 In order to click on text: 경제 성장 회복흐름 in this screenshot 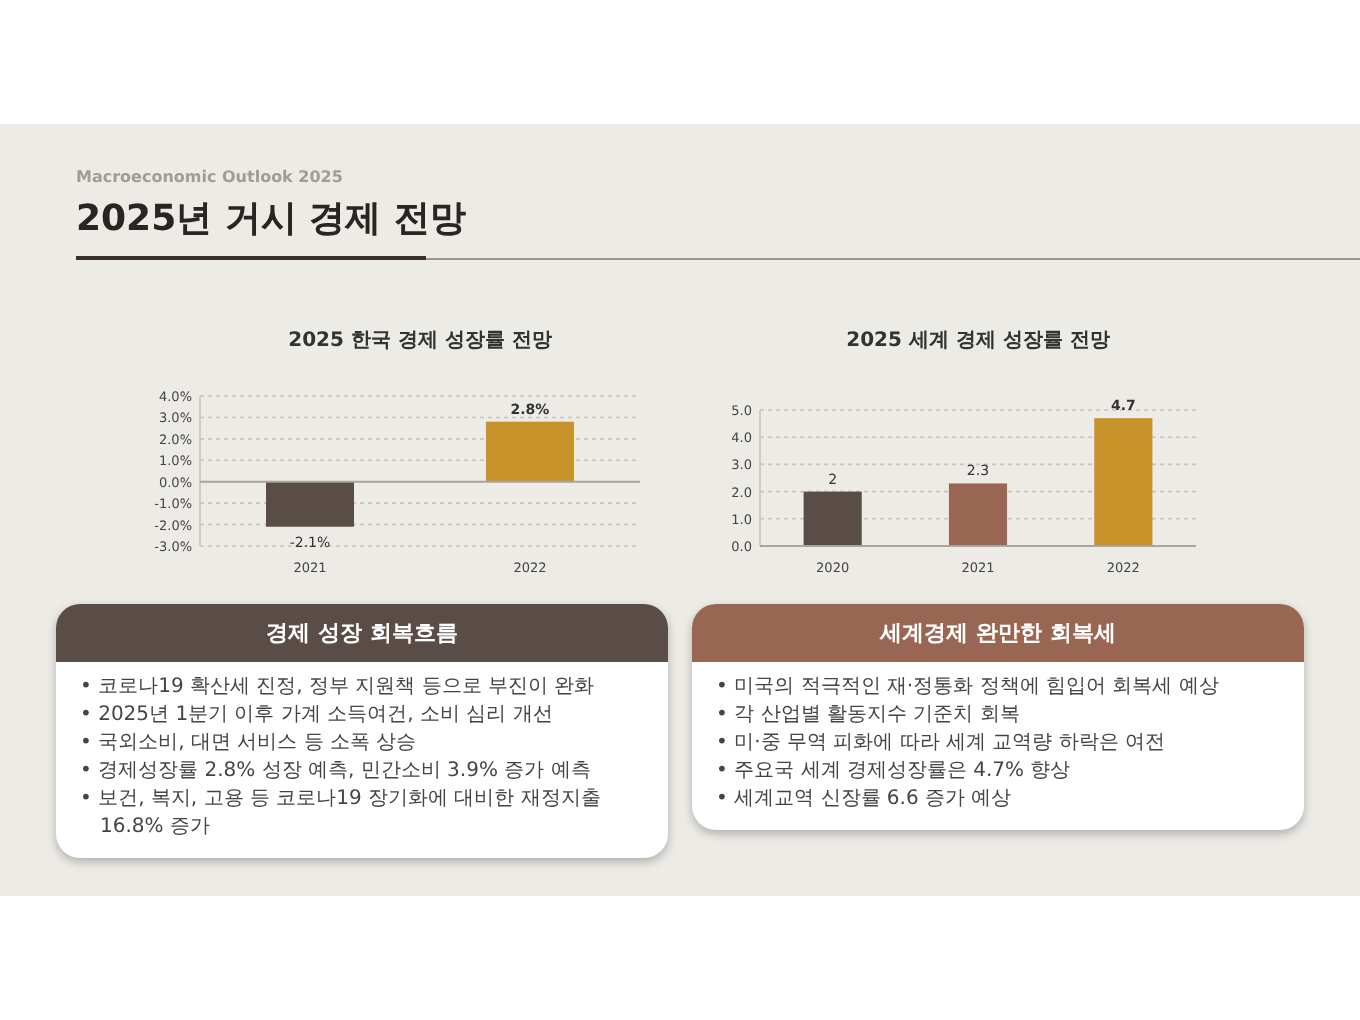, I will do `click(362, 633)`.